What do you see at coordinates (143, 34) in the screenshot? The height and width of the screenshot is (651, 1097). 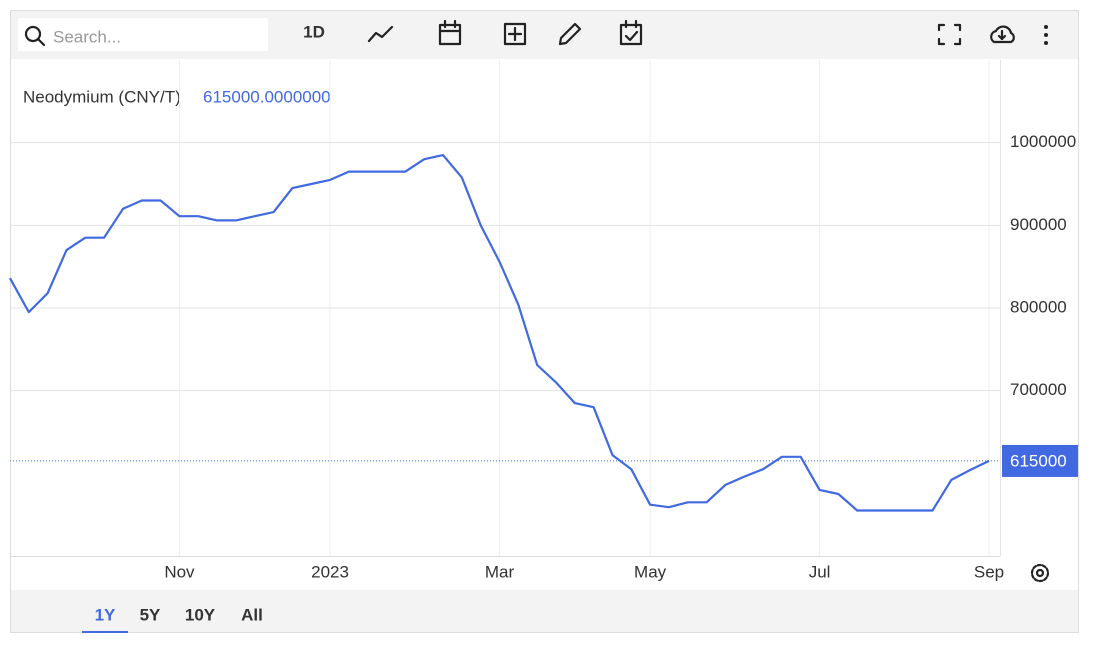 I see `search-box` at bounding box center [143, 34].